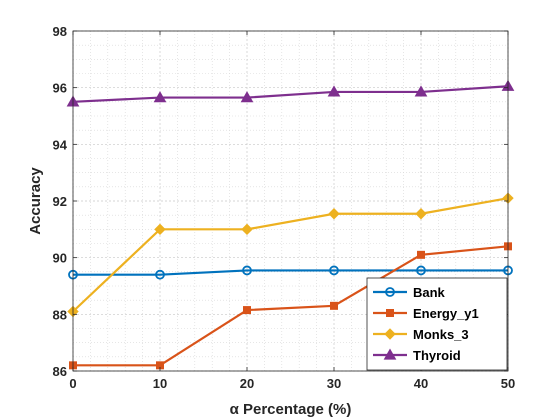 The height and width of the screenshot is (420, 560). I want to click on legend-item-thyroid: Thyroid, so click(417, 355).